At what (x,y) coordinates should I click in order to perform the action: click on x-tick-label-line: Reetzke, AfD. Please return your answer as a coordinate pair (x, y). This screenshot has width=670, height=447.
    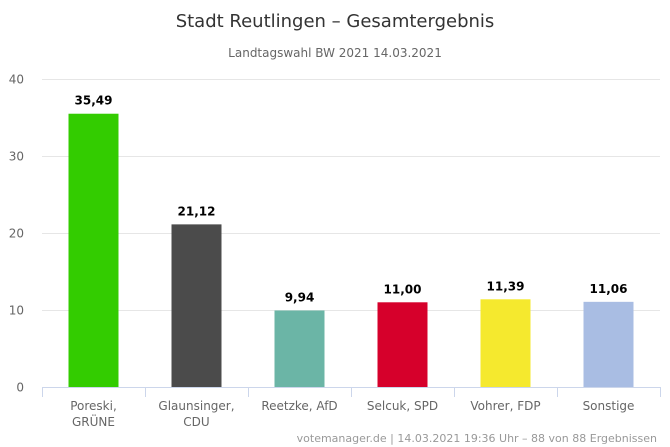
    Looking at the image, I should click on (299, 406).